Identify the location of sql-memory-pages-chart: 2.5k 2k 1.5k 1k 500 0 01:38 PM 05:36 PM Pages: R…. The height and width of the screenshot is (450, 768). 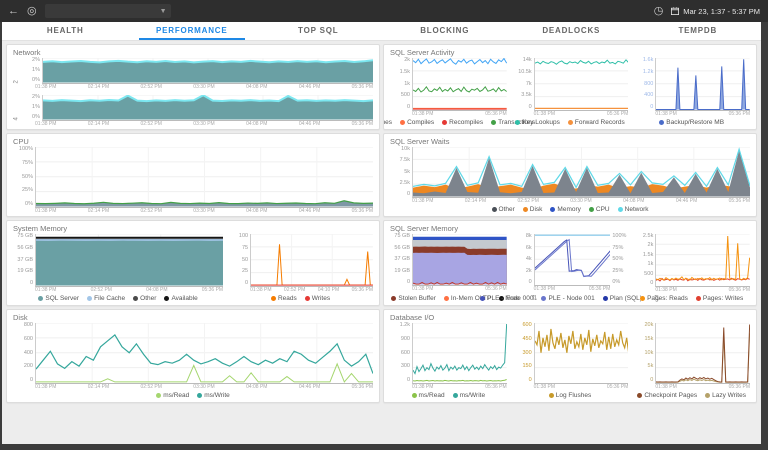
(691, 268).